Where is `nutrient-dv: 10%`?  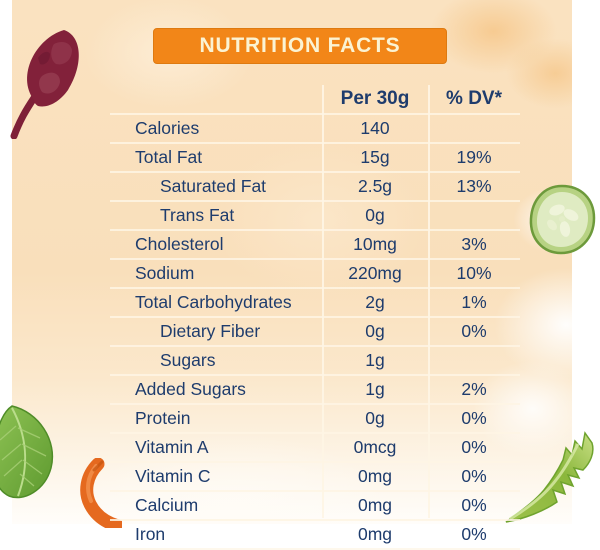
nutrient-dv: 10% is located at coordinates (474, 273).